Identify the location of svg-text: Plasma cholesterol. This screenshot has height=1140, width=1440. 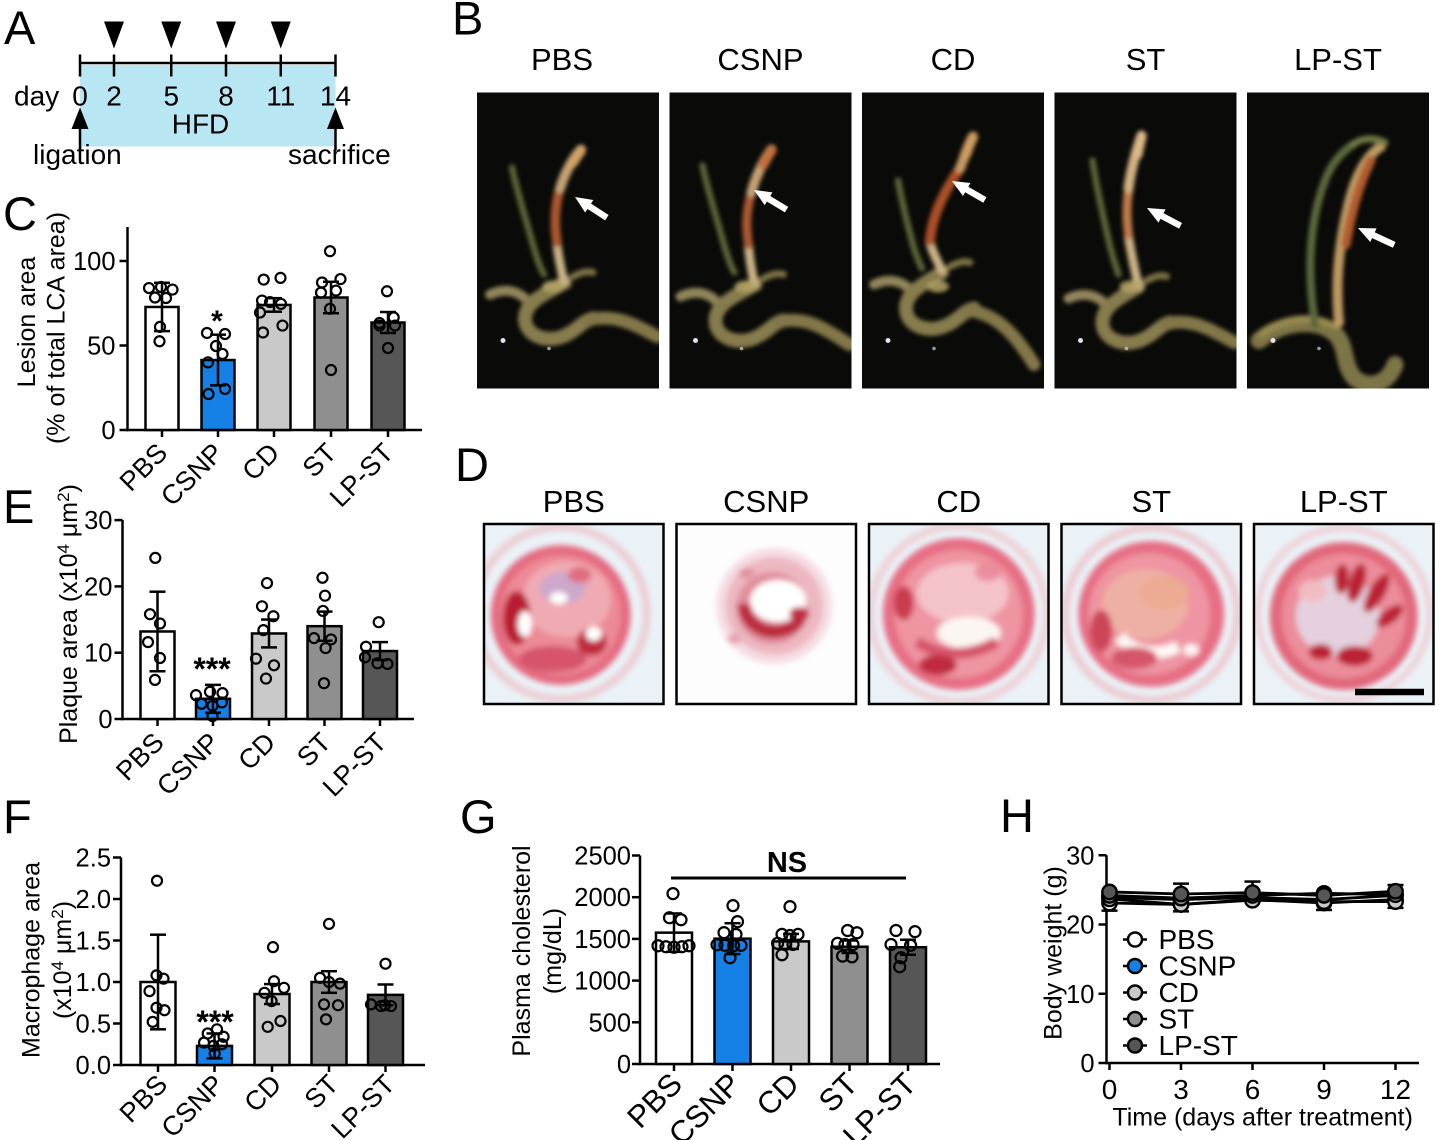
(522, 950).